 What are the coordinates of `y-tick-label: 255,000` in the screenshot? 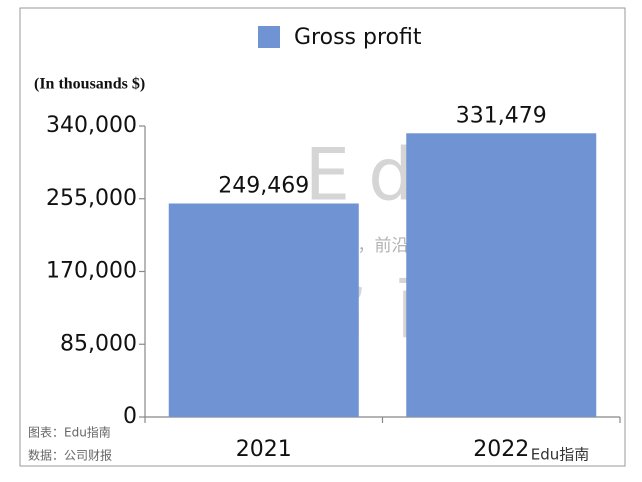 It's located at (91, 198).